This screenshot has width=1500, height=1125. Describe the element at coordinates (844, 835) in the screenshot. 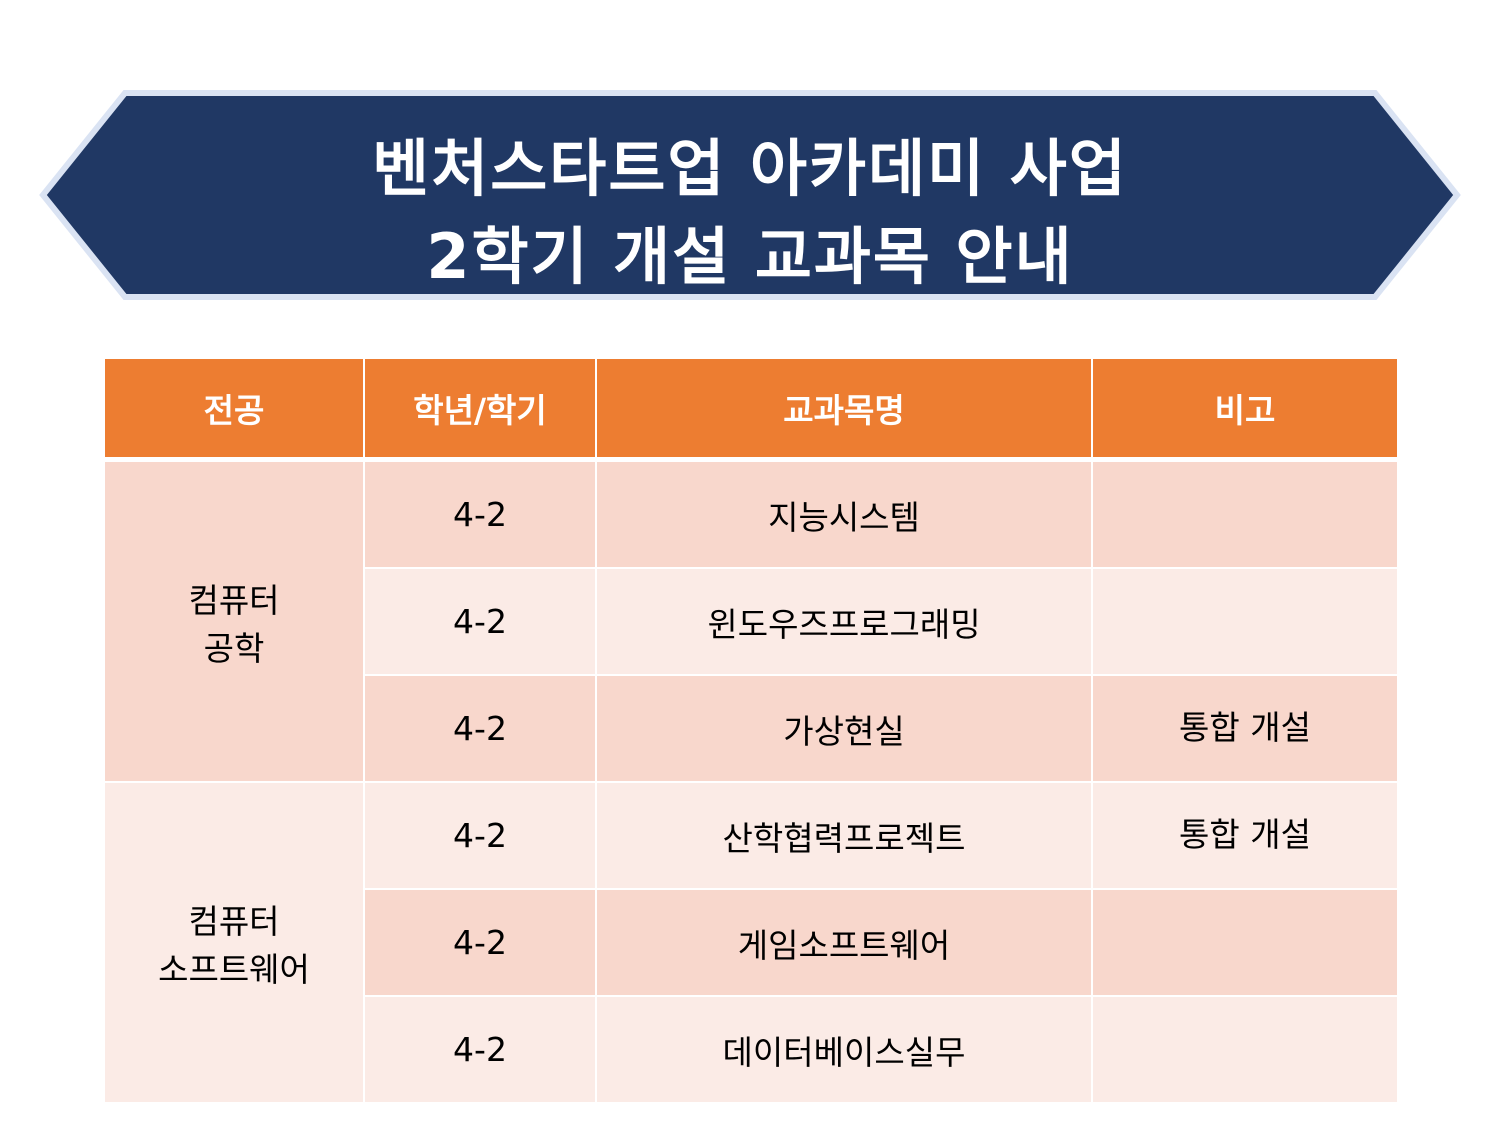

I see `course-cell: 산학협력프로젝트` at that location.